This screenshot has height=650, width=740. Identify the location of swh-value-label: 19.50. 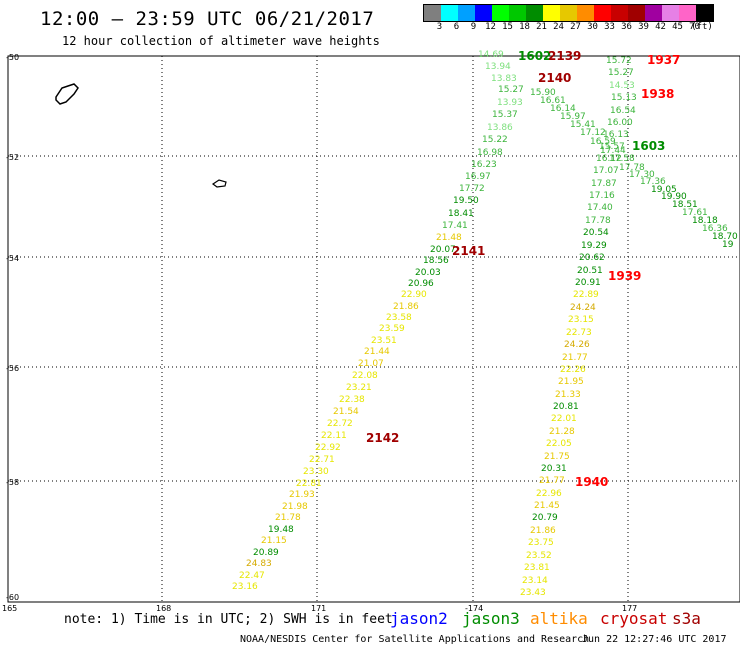
(466, 201).